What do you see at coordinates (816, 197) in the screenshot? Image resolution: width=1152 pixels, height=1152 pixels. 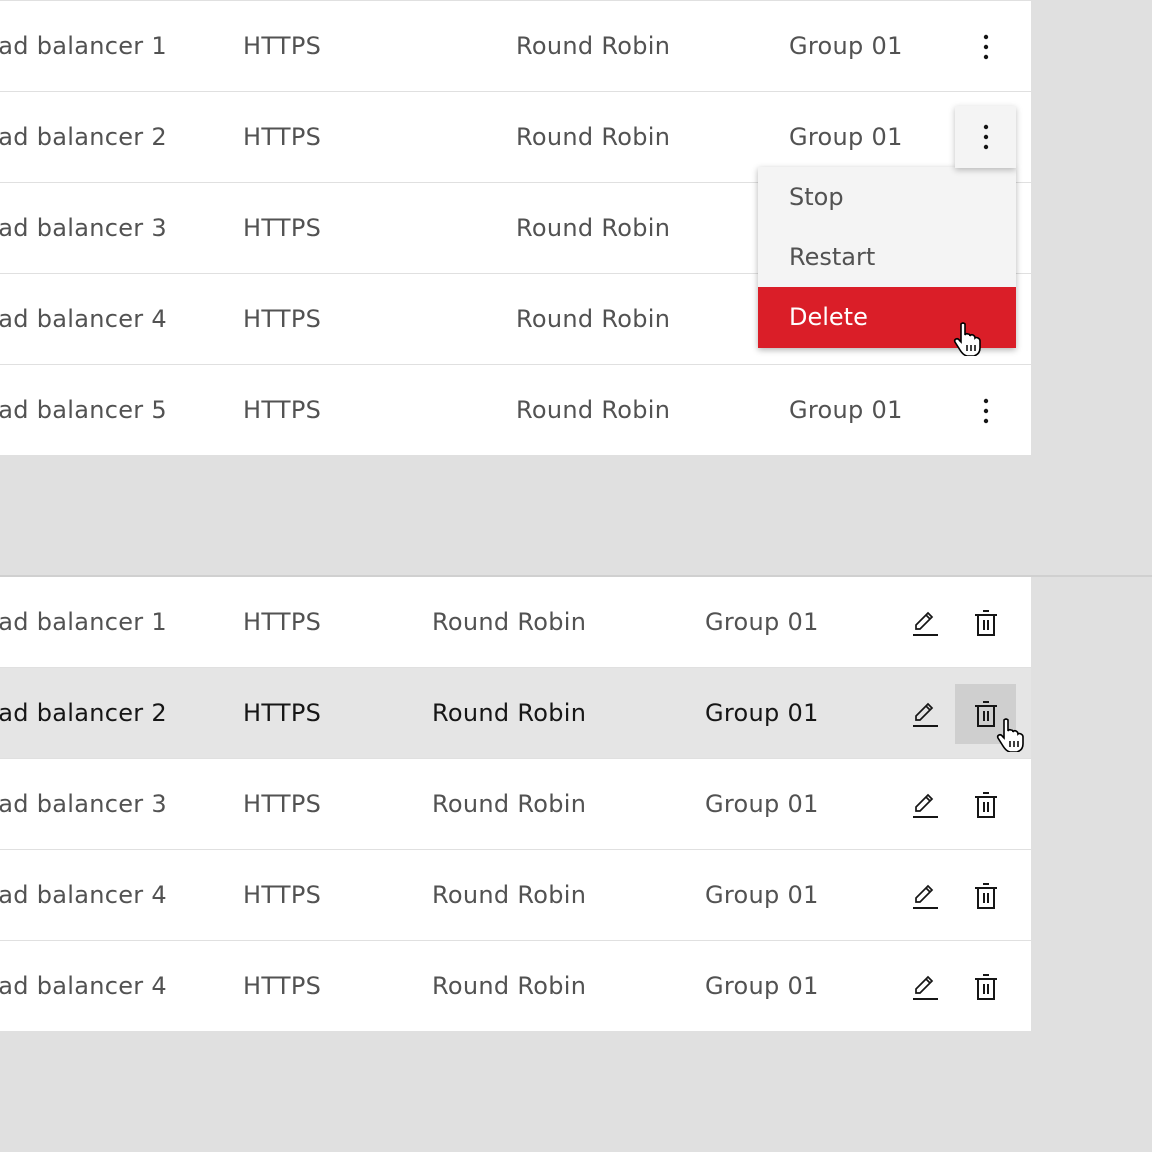 I see `menu-item-stop: Stop` at bounding box center [816, 197].